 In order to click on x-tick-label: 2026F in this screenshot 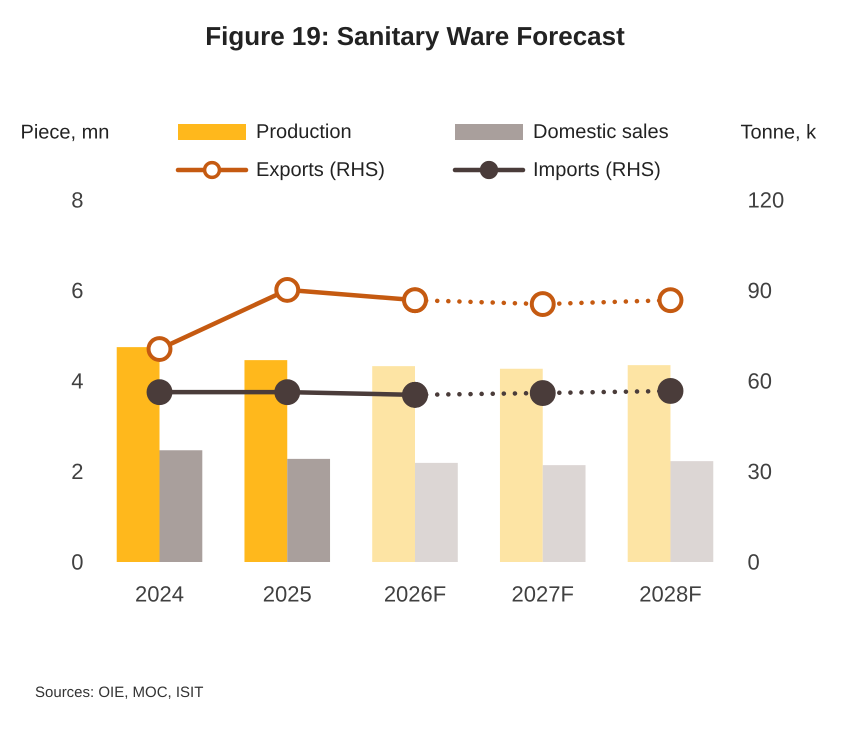, I will do `click(415, 594)`.